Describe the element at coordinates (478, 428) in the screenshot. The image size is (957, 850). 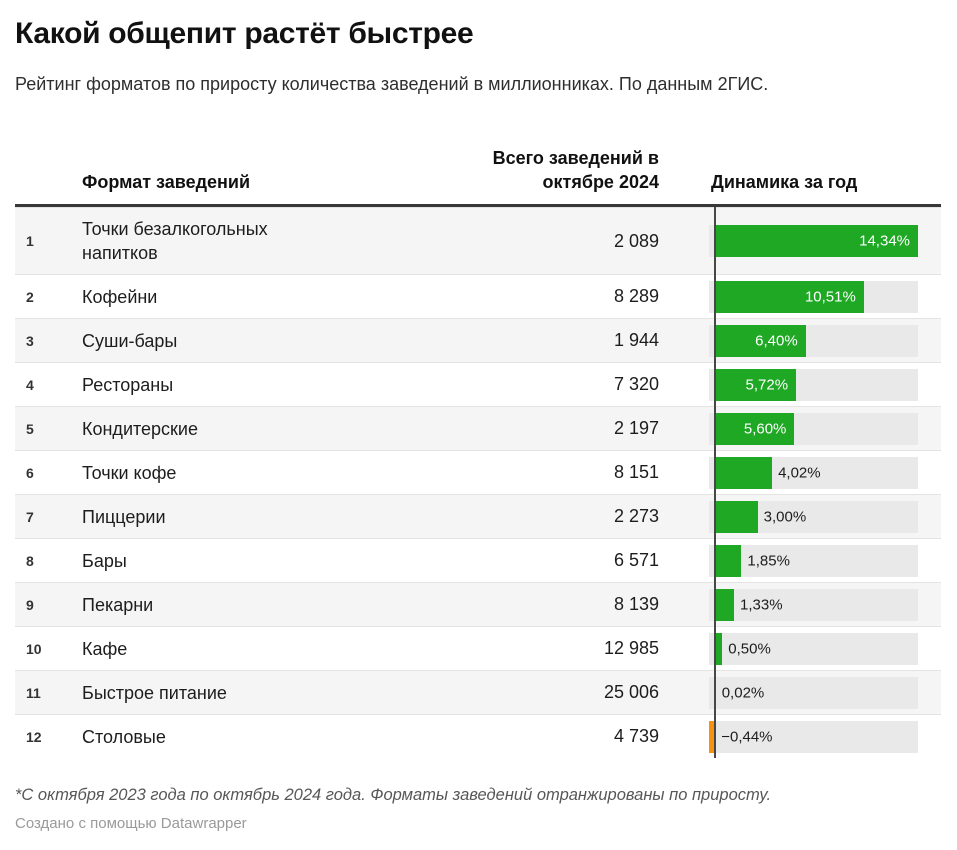
I see `table-row: 5 Кондитерские 2 197 5,60%` at that location.